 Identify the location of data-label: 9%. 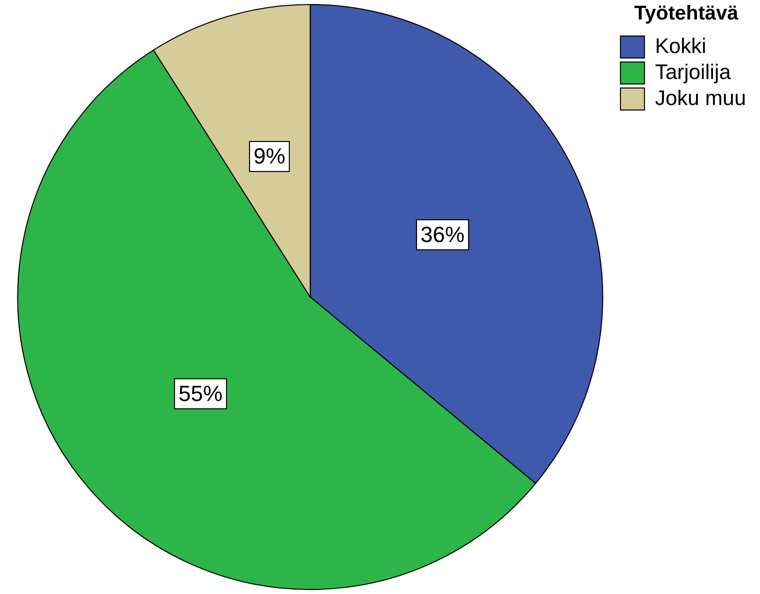
(270, 156).